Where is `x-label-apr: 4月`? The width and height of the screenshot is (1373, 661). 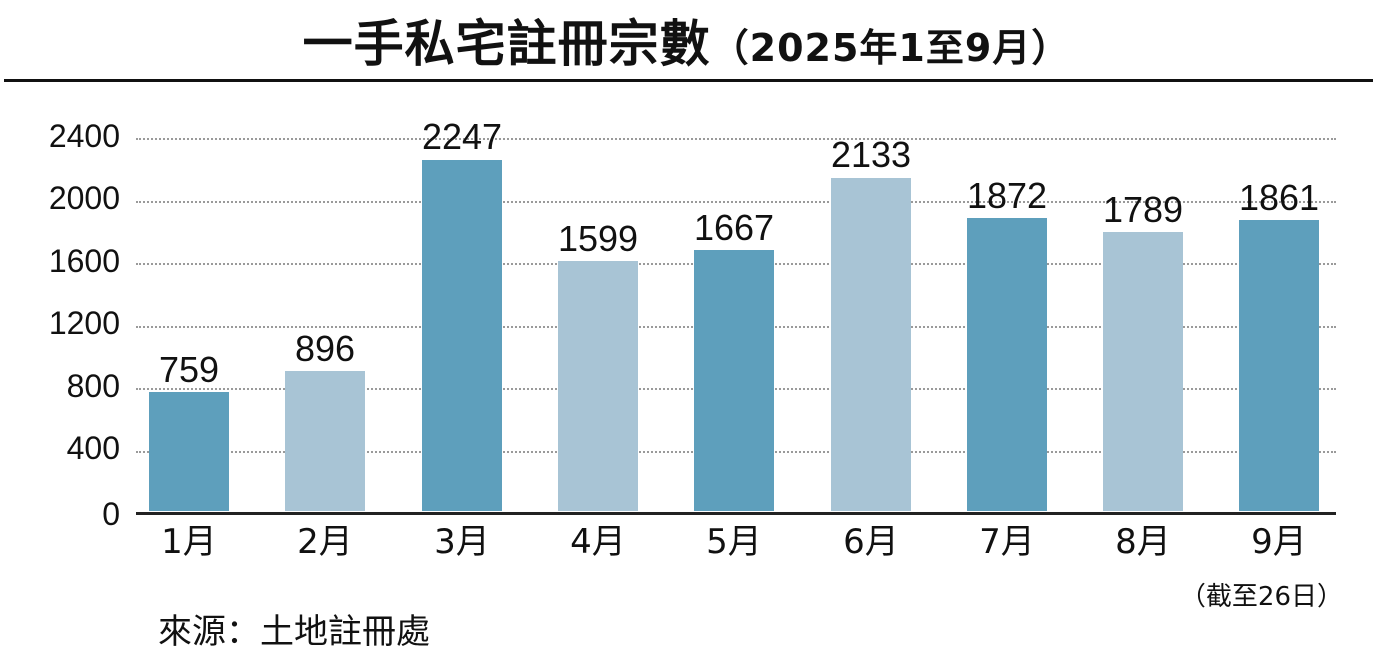 x-label-apr: 4月 is located at coordinates (598, 542).